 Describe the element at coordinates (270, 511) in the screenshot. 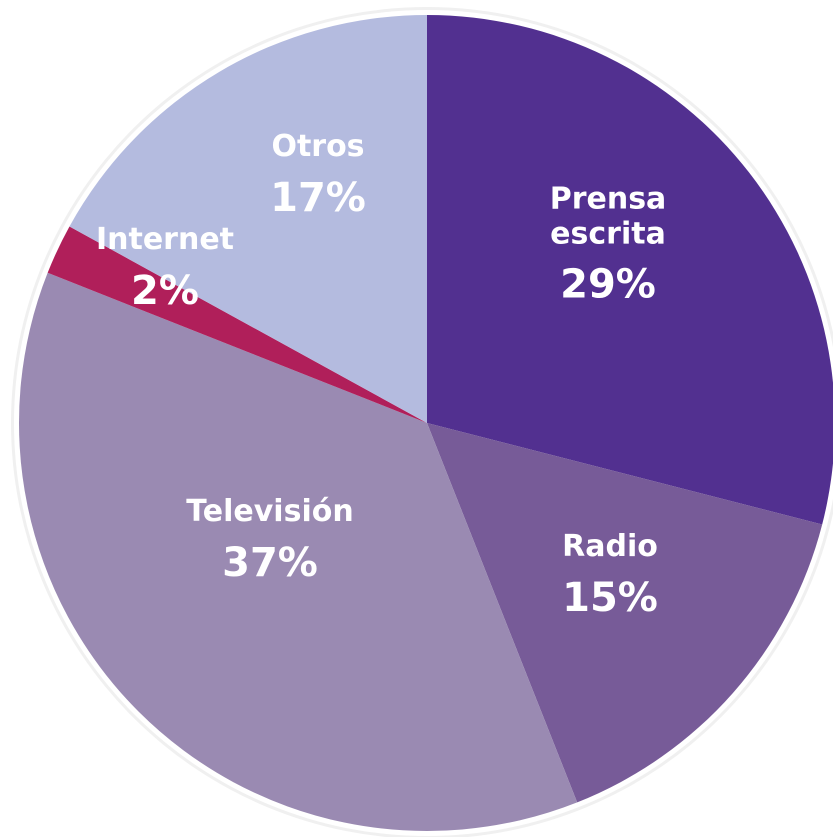

I see `category-label: Televisión` at that location.